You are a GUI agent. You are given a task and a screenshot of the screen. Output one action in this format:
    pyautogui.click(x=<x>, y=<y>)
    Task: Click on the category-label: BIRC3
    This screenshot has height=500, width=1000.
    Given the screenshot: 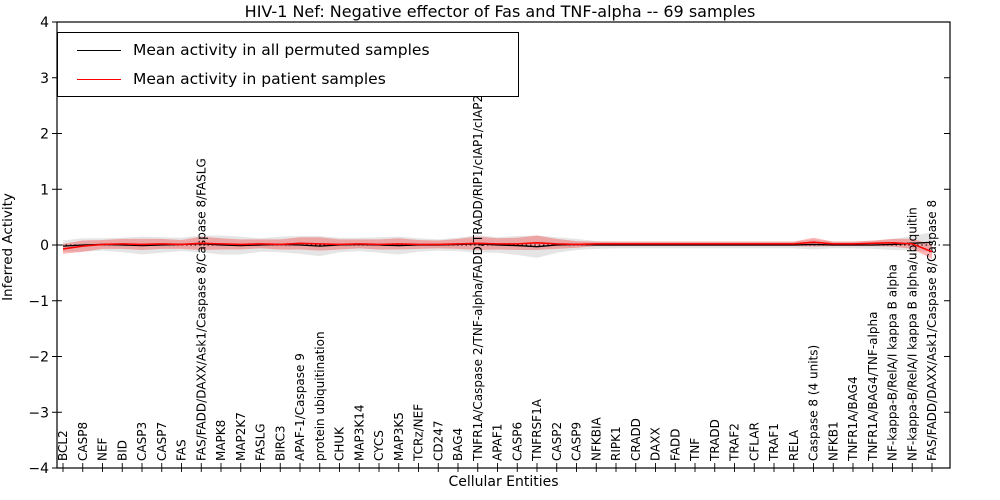 What is the action you would take?
    pyautogui.click(x=280, y=443)
    